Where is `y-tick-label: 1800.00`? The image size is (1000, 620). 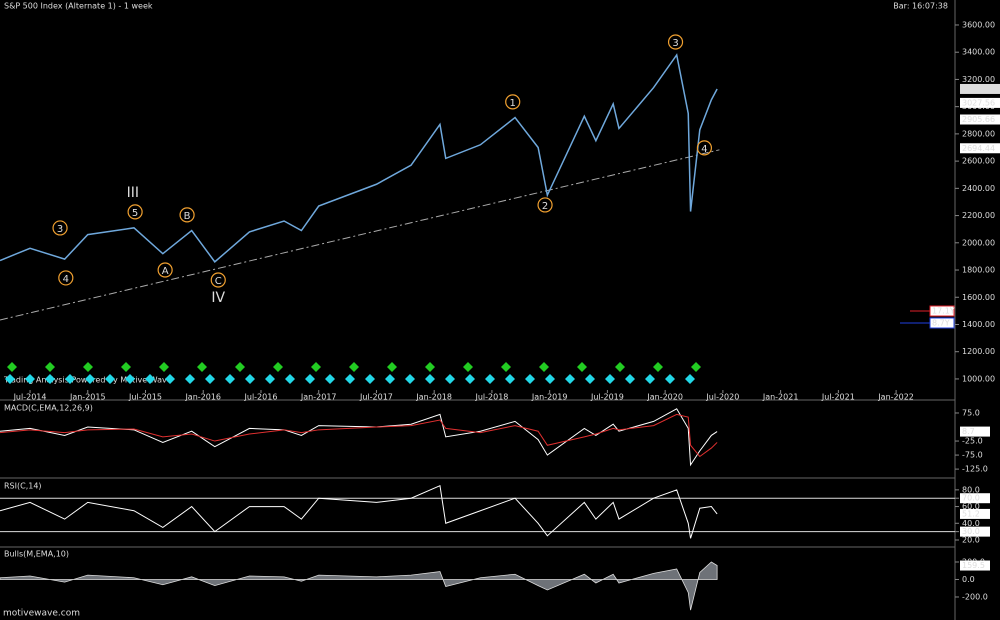 y-tick-label: 1800.00 is located at coordinates (978, 270).